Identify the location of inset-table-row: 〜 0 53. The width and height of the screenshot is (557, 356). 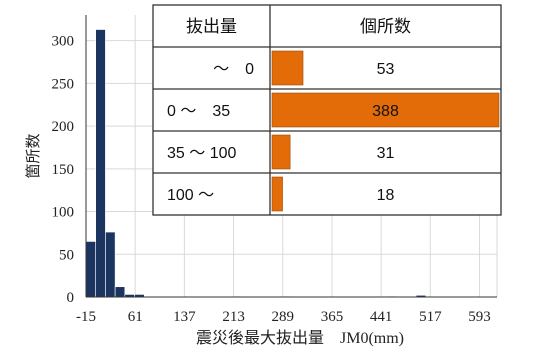
(304, 68).